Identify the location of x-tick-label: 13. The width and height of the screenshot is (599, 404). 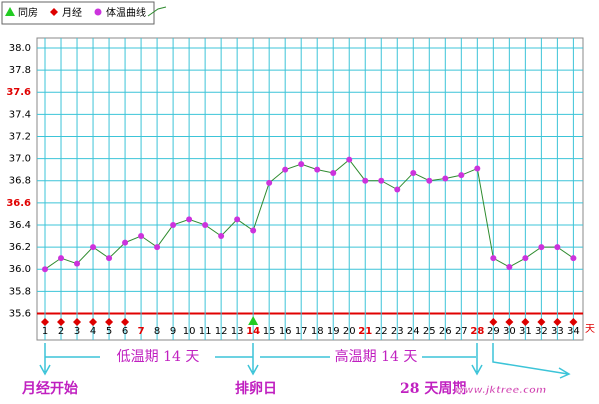
(237, 331).